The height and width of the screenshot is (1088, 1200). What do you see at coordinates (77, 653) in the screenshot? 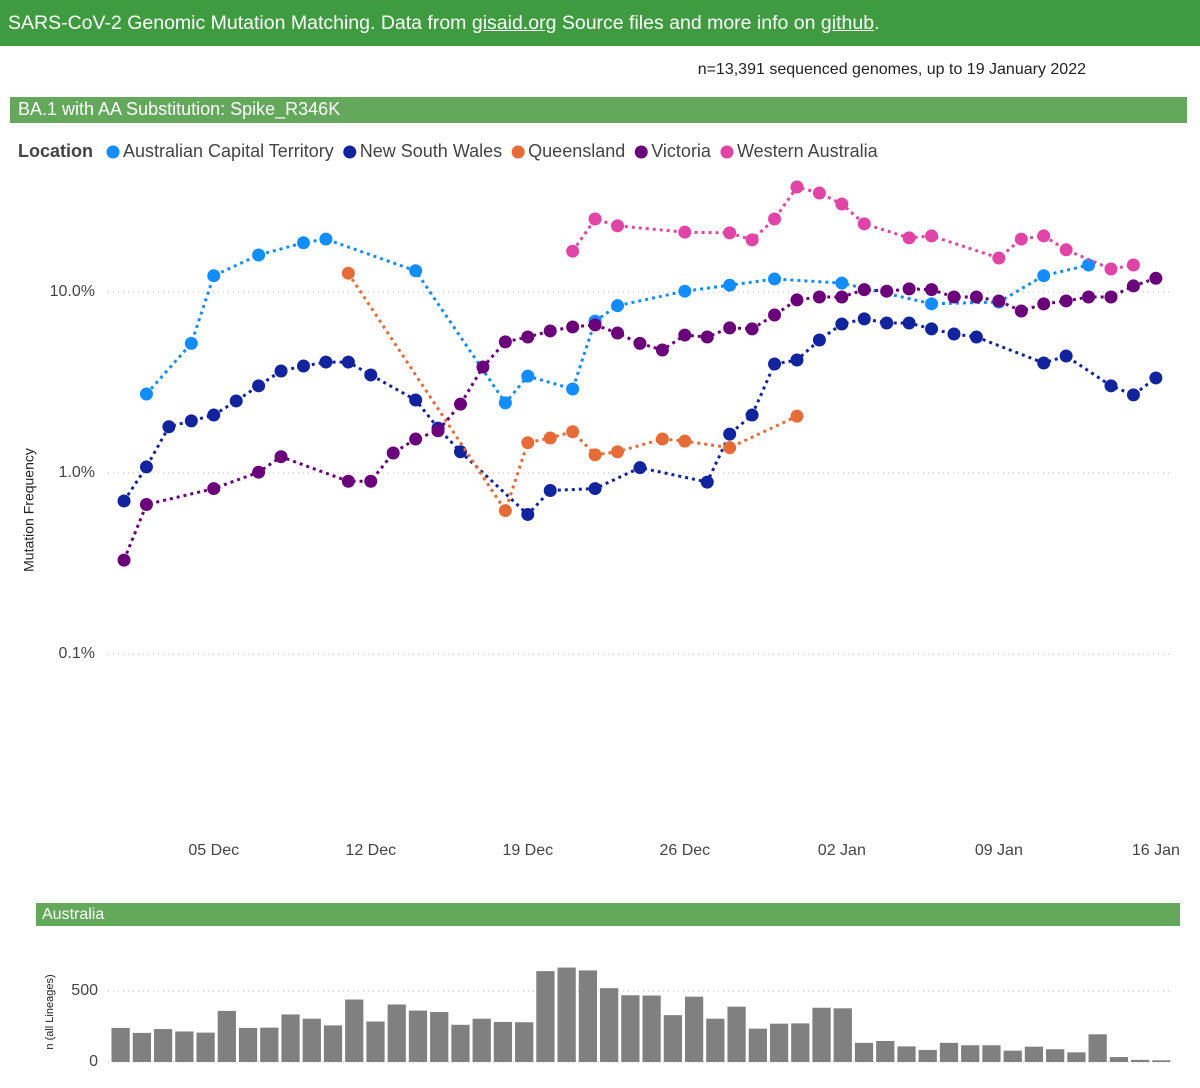
I see `y-tick-label: 0.1%` at bounding box center [77, 653].